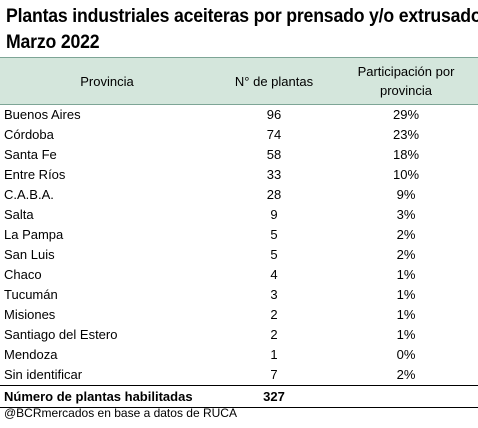 Image resolution: width=478 pixels, height=428 pixels. Describe the element at coordinates (274, 354) in the screenshot. I see `cell-plantas: 1` at that location.